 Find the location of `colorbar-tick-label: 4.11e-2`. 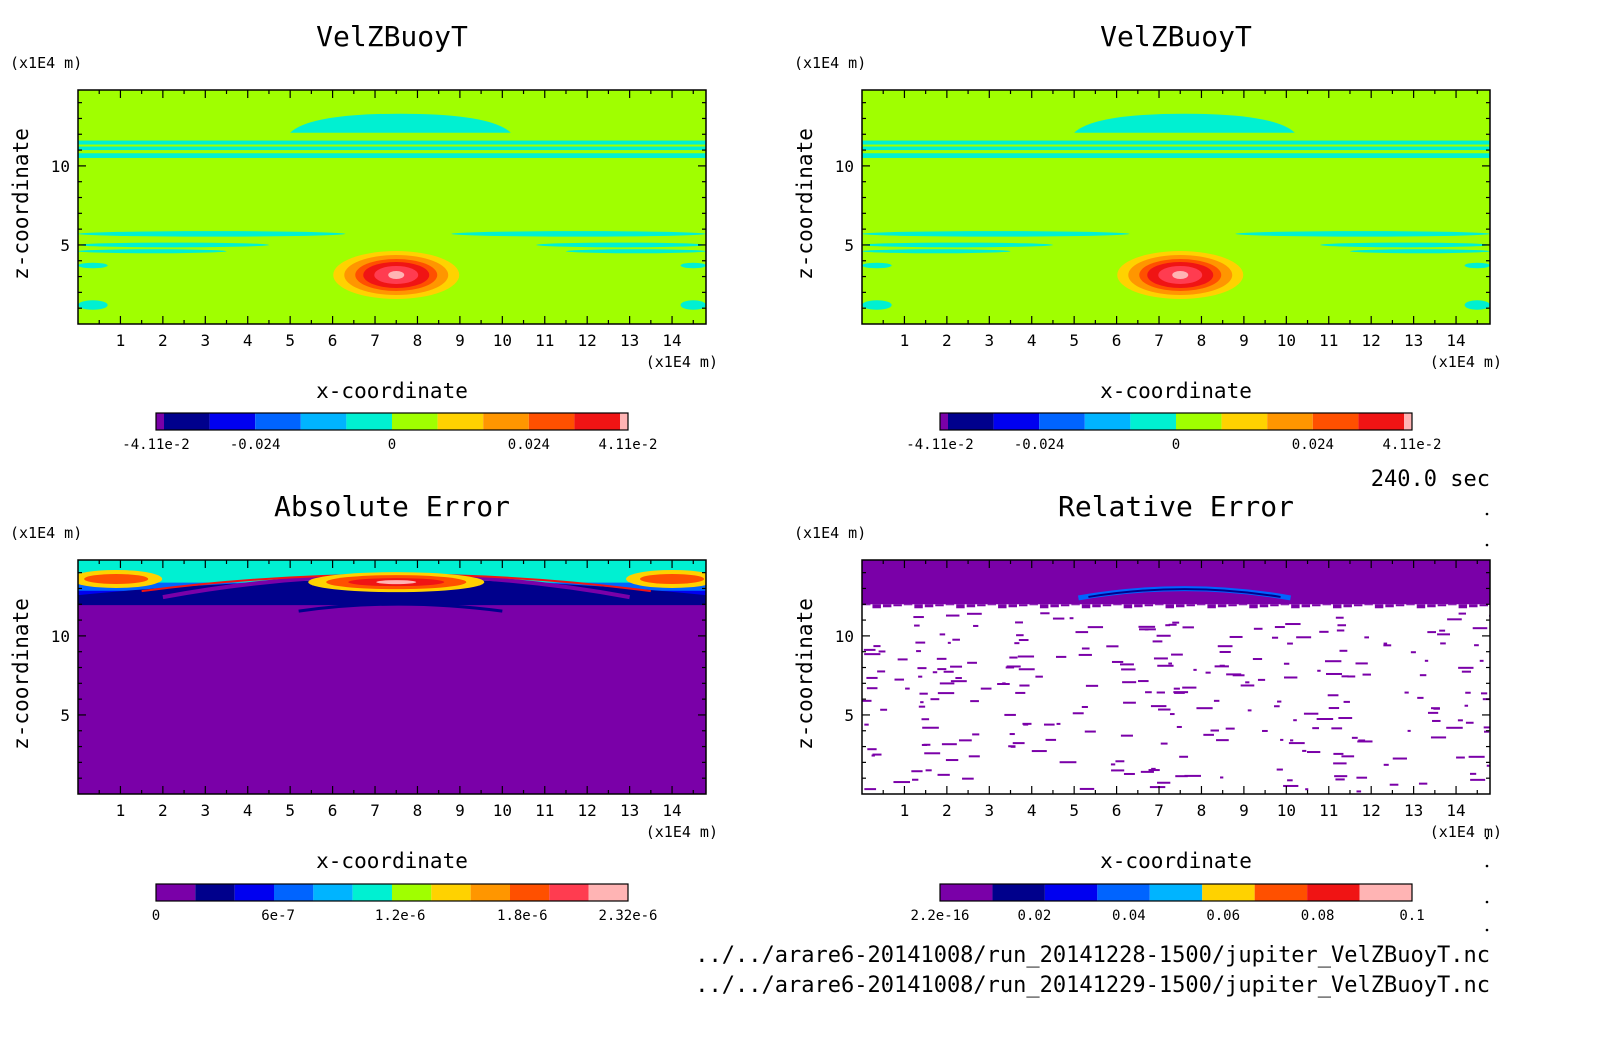

colorbar-tick-label: 4.11e-2 is located at coordinates (627, 445).